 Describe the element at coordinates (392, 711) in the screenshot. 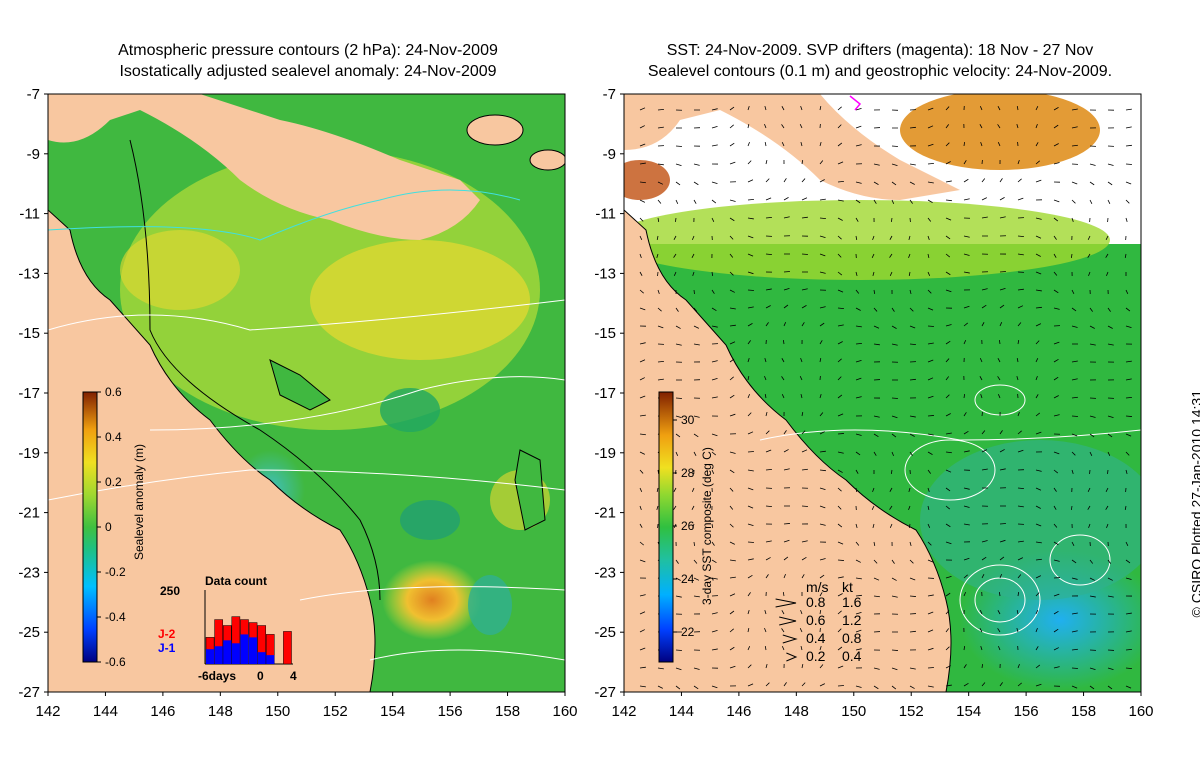

I see `left-xtick-label: 154` at that location.